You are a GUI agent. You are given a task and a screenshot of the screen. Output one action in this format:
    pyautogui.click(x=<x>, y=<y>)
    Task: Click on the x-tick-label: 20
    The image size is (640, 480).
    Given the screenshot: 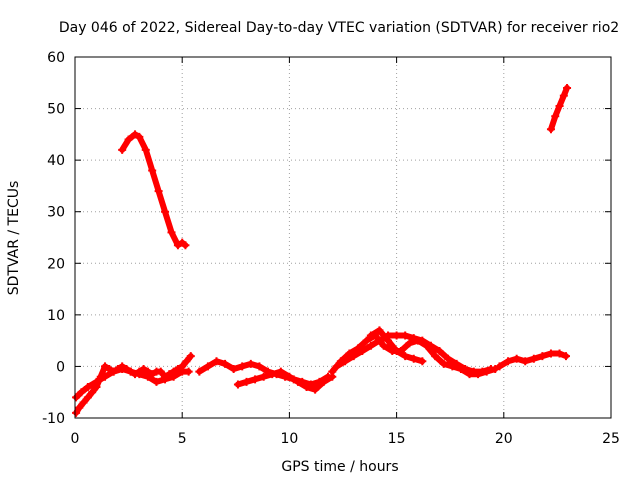 What is the action you would take?
    pyautogui.click(x=504, y=439)
    